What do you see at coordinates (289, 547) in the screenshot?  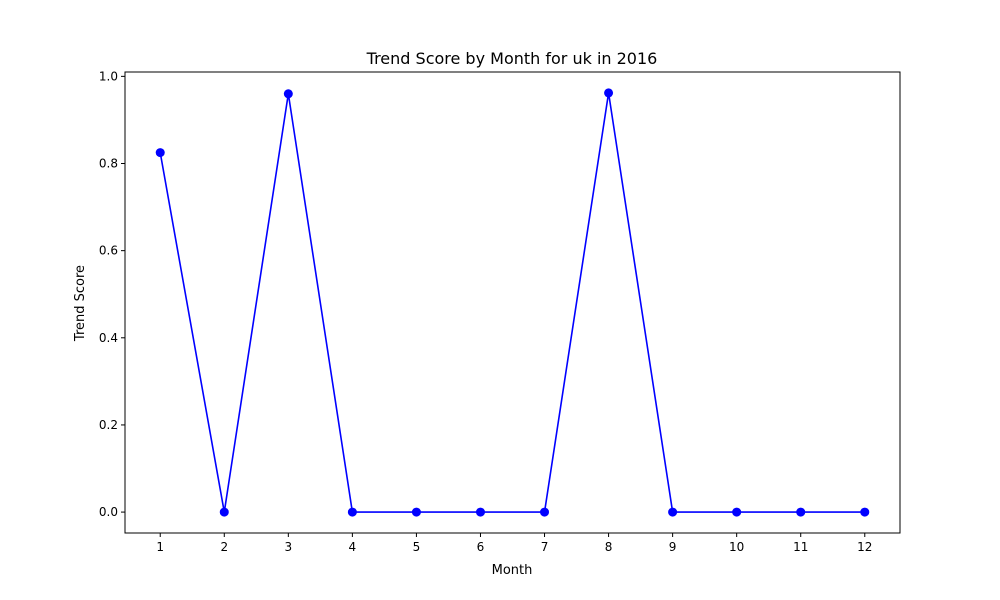 I see `x-tick-label: 3` at bounding box center [289, 547].